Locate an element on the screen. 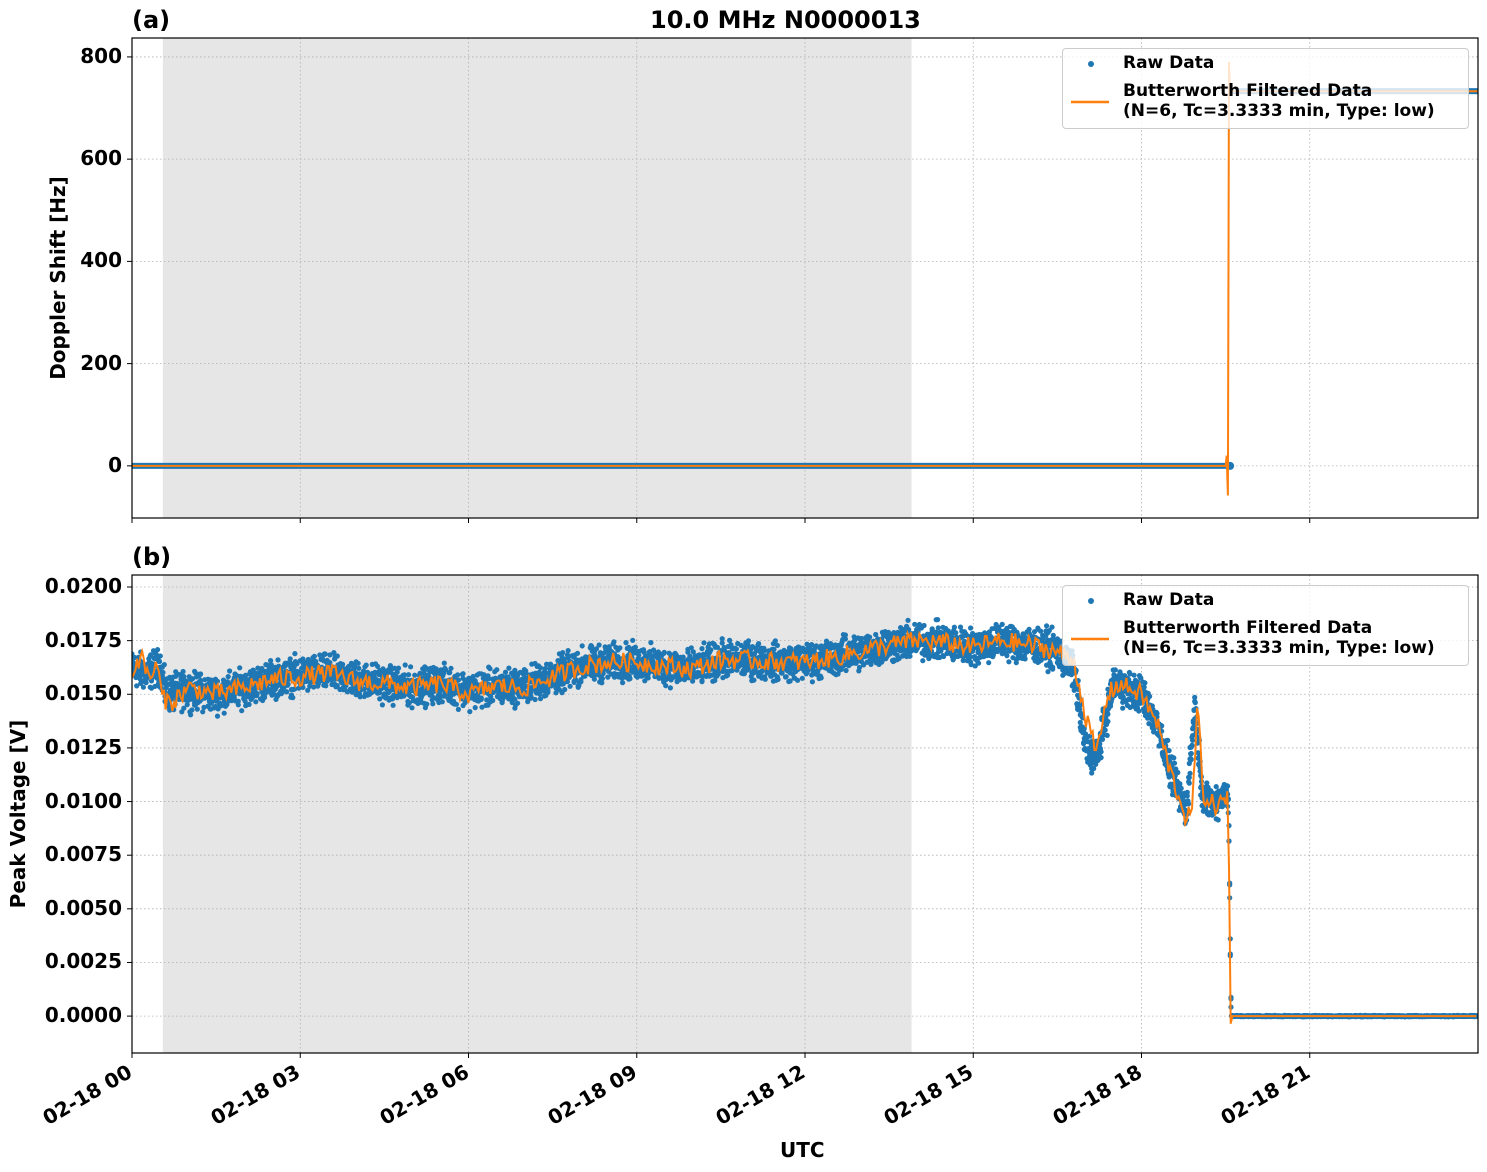 Image resolution: width=1487 pixels, height=1172 pixels. y-tick-label: 0.0050 is located at coordinates (83, 907).